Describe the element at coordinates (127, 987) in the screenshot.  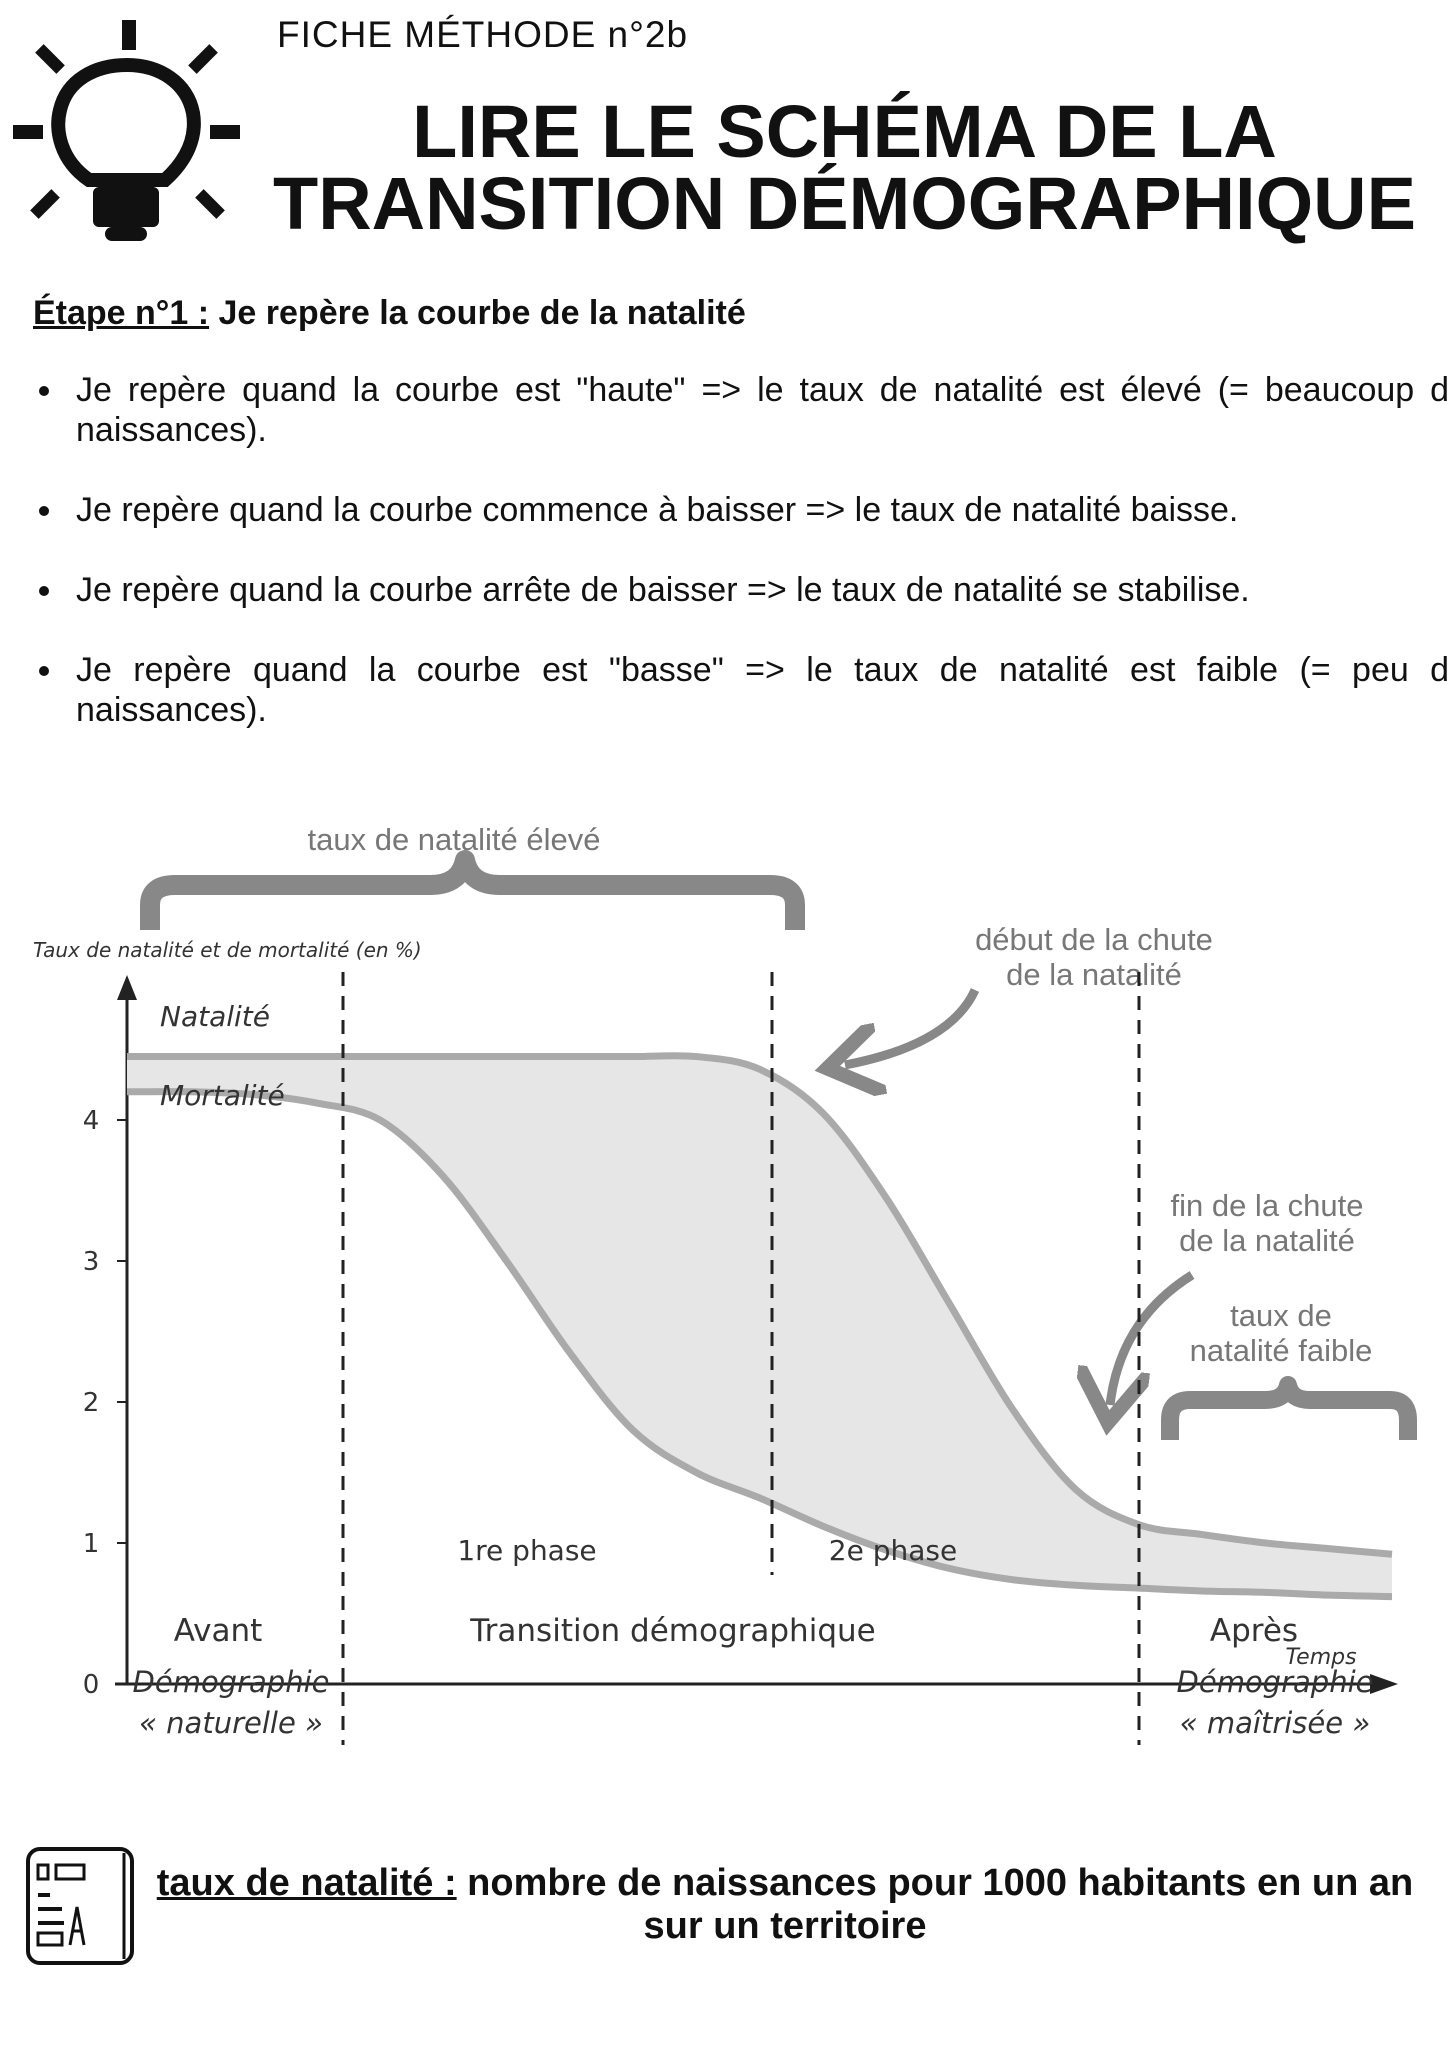
I see `y-axis-arrow-icon` at that location.